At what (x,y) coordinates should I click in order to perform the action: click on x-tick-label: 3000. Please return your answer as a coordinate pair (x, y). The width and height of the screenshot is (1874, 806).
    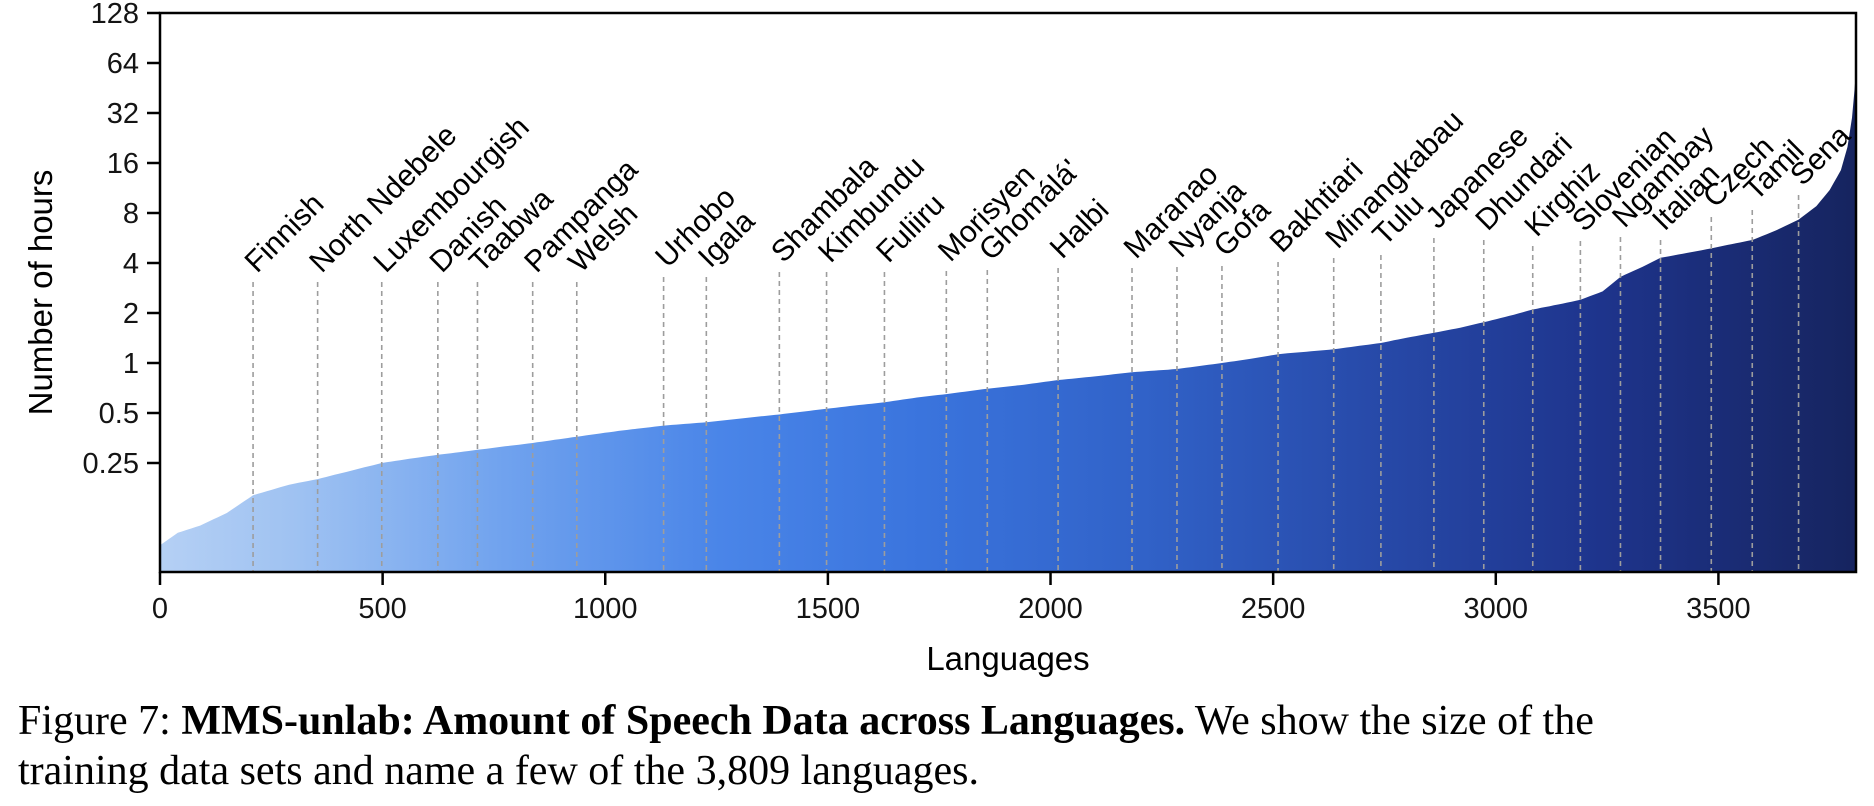
    Looking at the image, I should click on (1496, 609).